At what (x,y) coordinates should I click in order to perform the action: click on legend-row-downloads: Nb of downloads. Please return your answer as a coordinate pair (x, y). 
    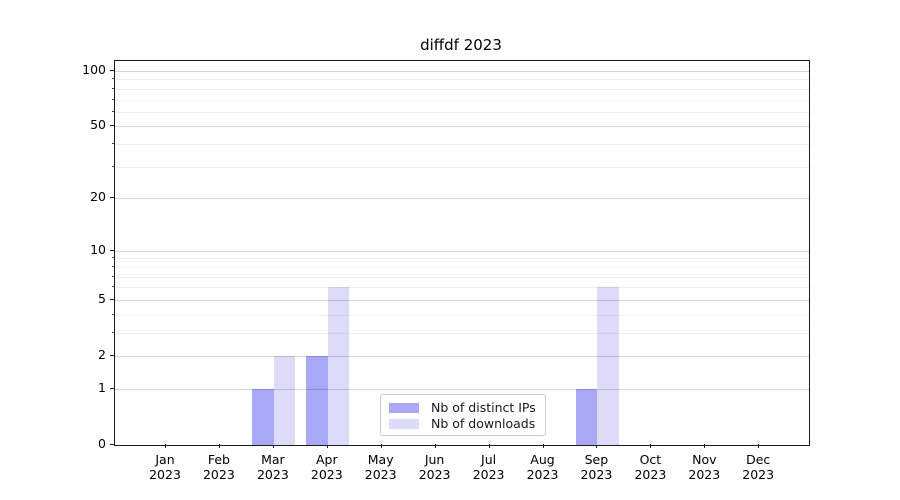
    Looking at the image, I should click on (467, 424).